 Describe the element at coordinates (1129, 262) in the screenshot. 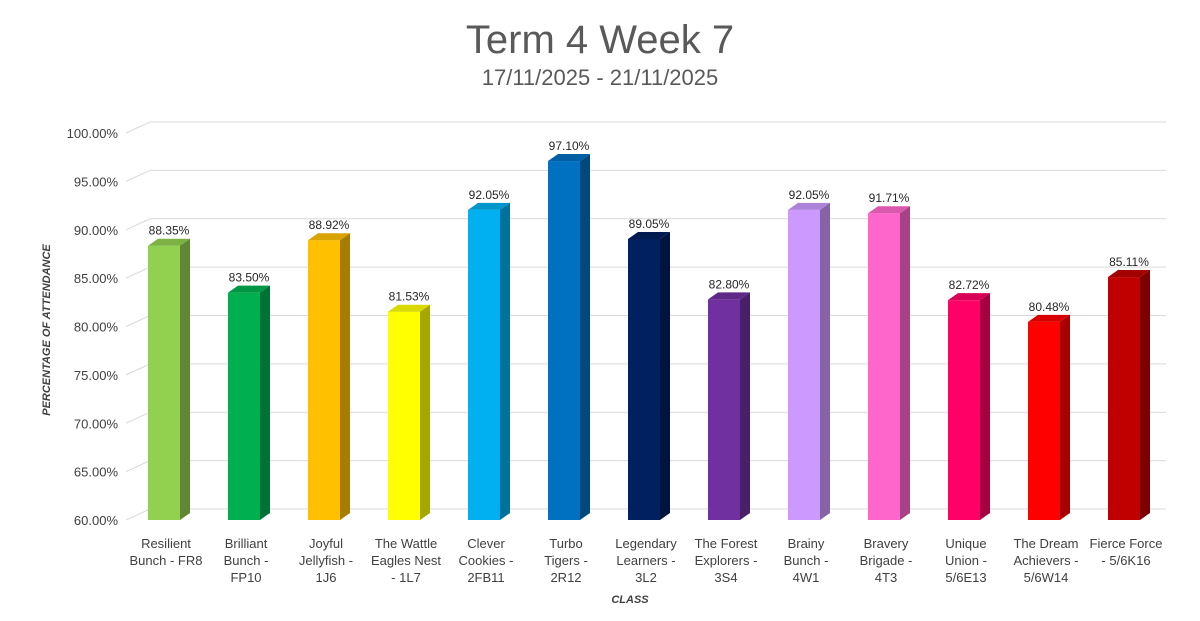

I see `data-label: 85.11%` at that location.